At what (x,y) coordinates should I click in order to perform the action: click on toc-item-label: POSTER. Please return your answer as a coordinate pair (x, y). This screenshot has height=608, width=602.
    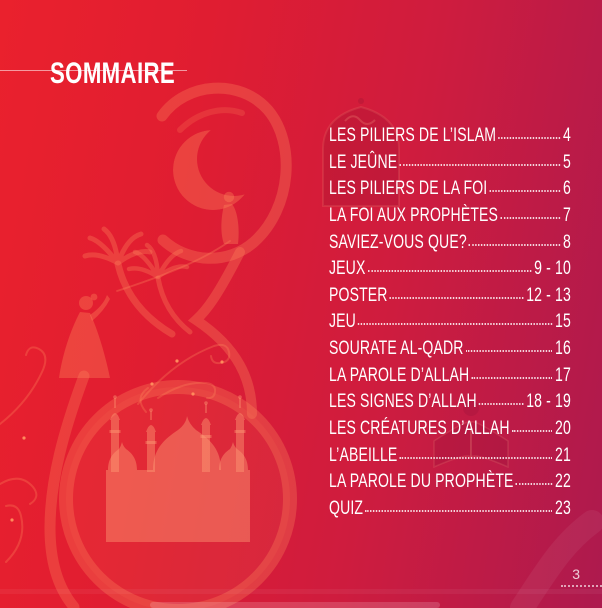
    Looking at the image, I should click on (358, 294).